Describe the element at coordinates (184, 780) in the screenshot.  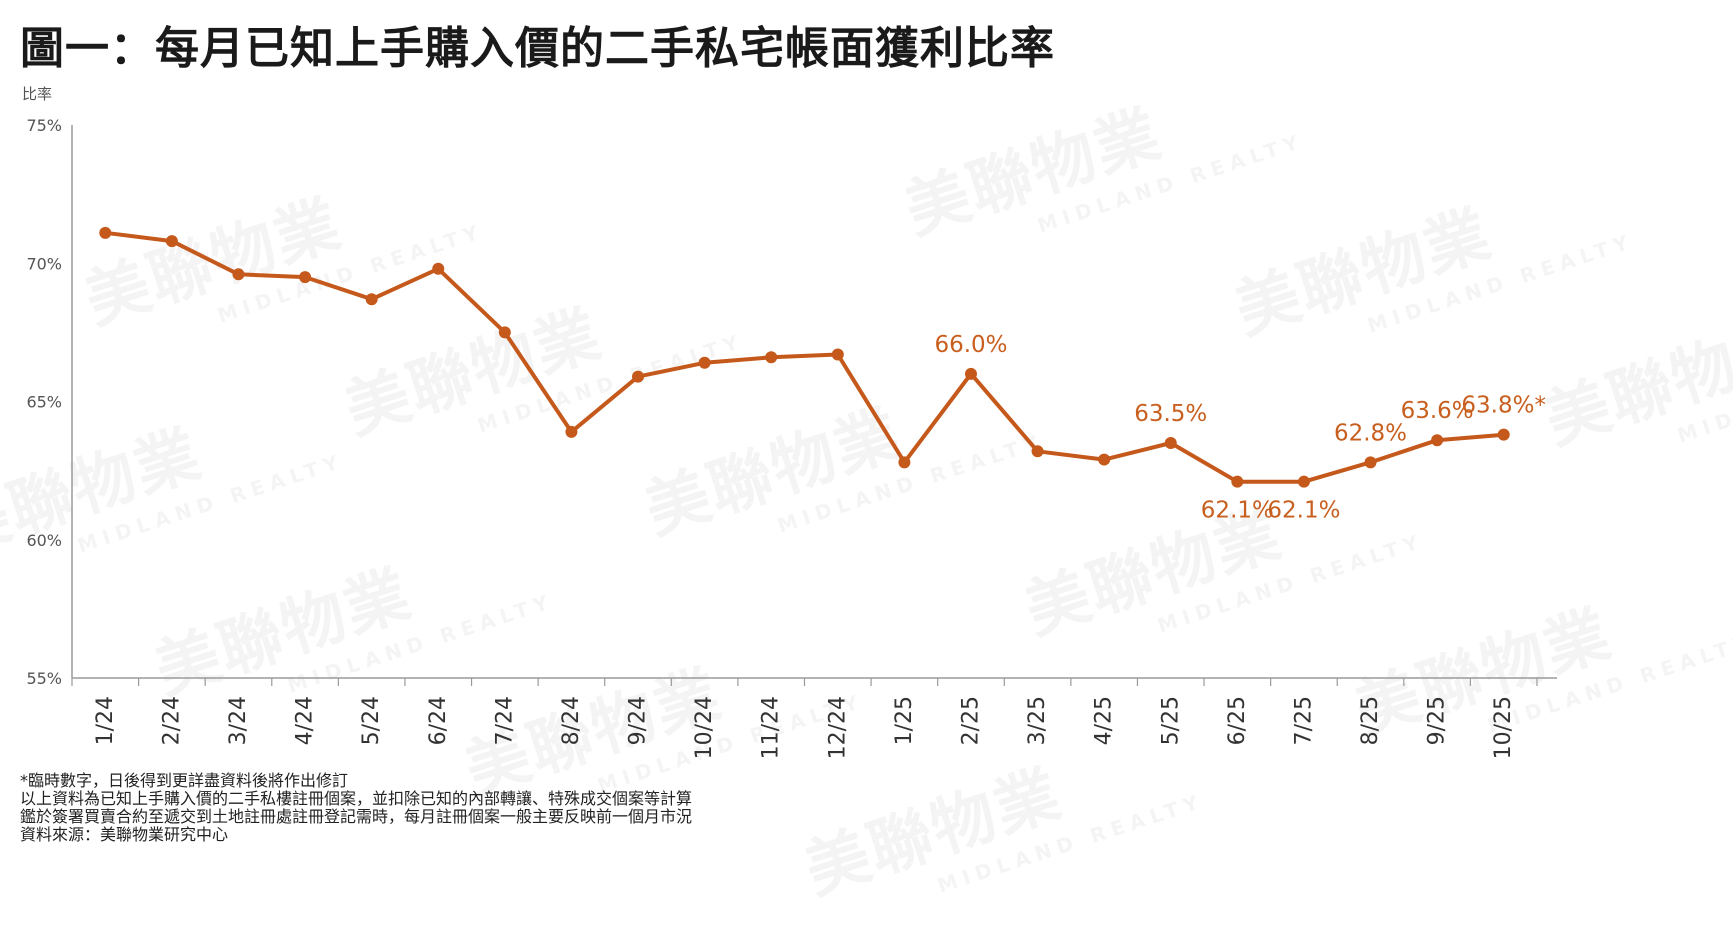
I see `footnote-provisional: *臨時數字，日後得到更詳盡資料後將作出修訂` at that location.